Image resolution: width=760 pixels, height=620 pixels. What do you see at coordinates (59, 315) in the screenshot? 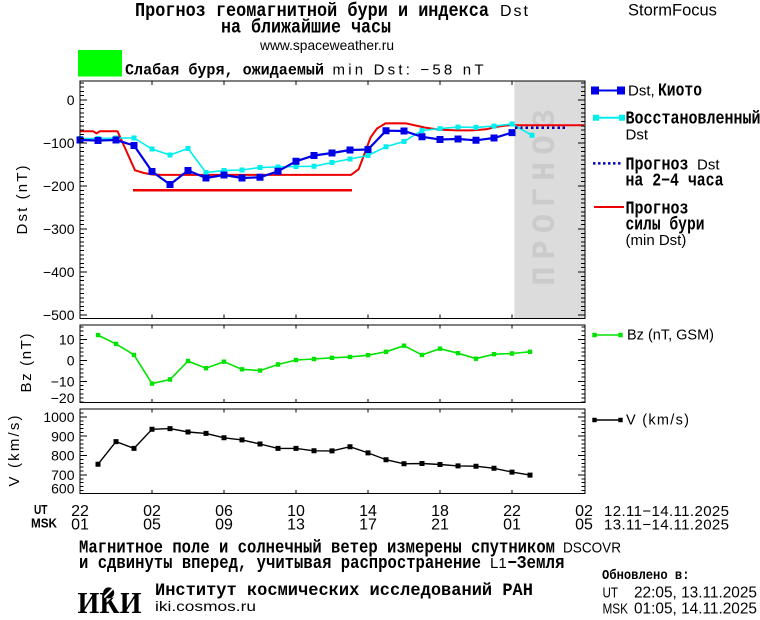
I see `svg-text: −500` at bounding box center [59, 315].